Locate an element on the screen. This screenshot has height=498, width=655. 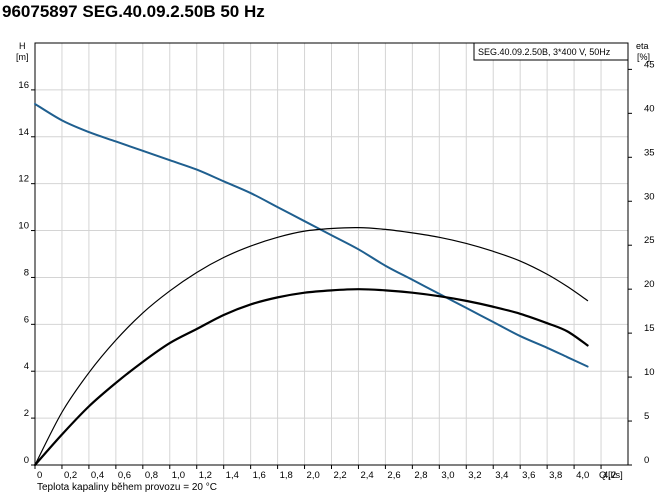
legend-box is located at coordinates (551, 51).